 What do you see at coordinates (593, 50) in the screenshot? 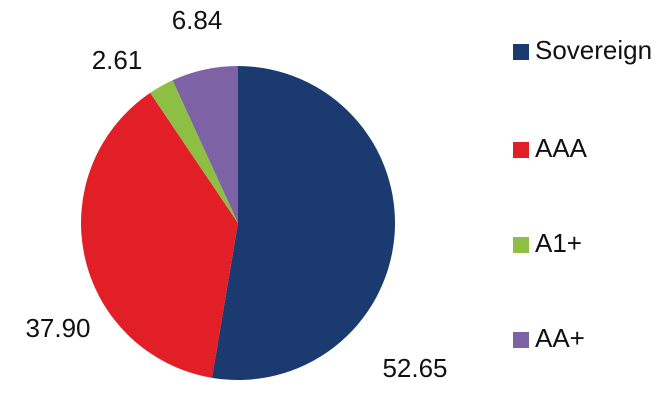
I see `legend-label: Sovereign` at bounding box center [593, 50].